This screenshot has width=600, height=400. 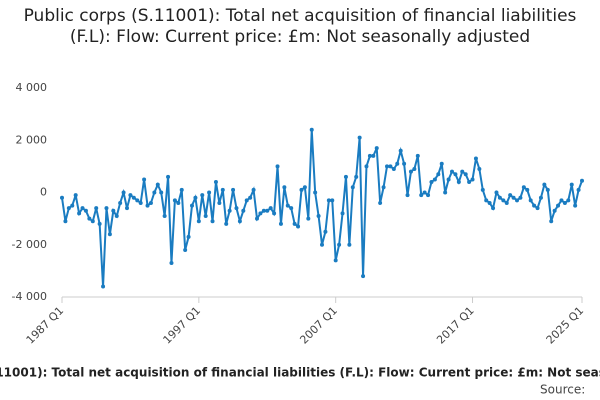 I want to click on source: Source:, so click(x=562, y=390).